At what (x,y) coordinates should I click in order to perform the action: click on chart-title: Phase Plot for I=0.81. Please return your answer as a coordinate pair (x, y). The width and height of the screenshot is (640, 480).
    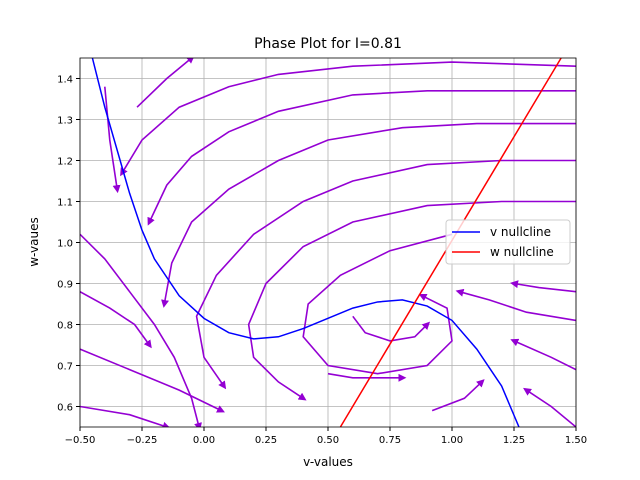
    Looking at the image, I should click on (328, 44).